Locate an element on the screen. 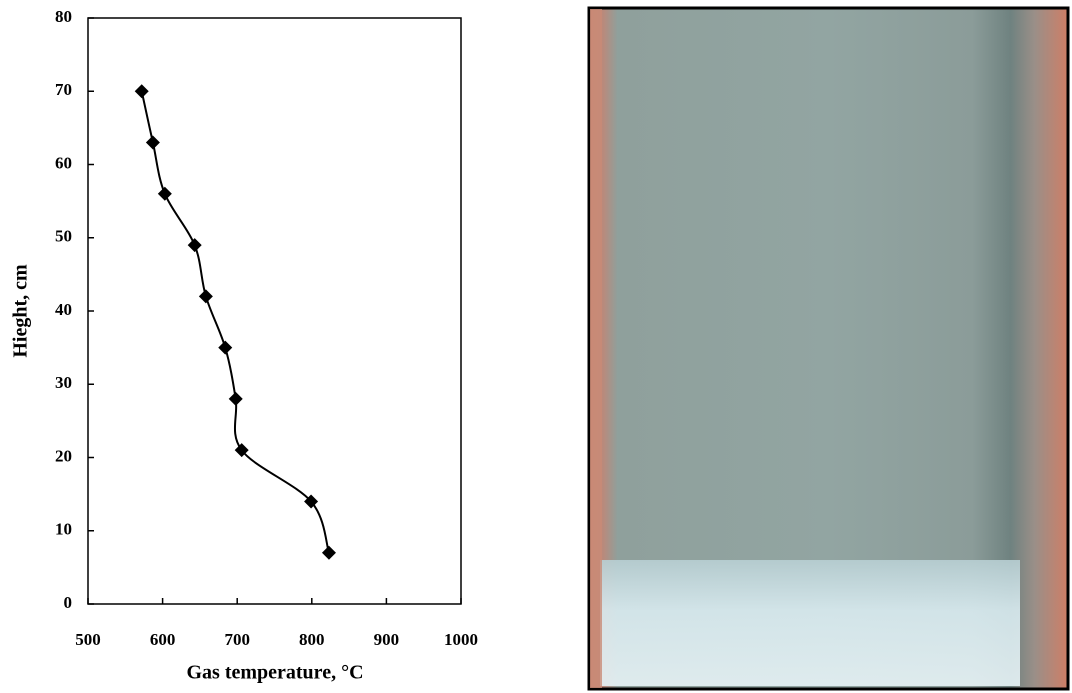 The image size is (1072, 693). y-tick-label: 40 is located at coordinates (63, 309).